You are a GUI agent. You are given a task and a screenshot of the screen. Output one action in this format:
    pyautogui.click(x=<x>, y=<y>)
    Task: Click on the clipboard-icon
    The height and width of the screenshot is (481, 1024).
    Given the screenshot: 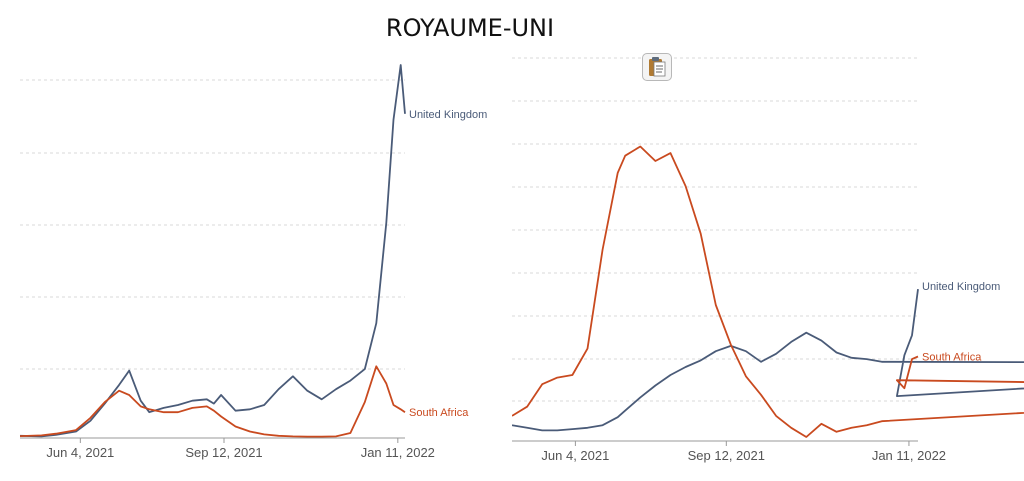 What is the action you would take?
    pyautogui.click(x=657, y=67)
    